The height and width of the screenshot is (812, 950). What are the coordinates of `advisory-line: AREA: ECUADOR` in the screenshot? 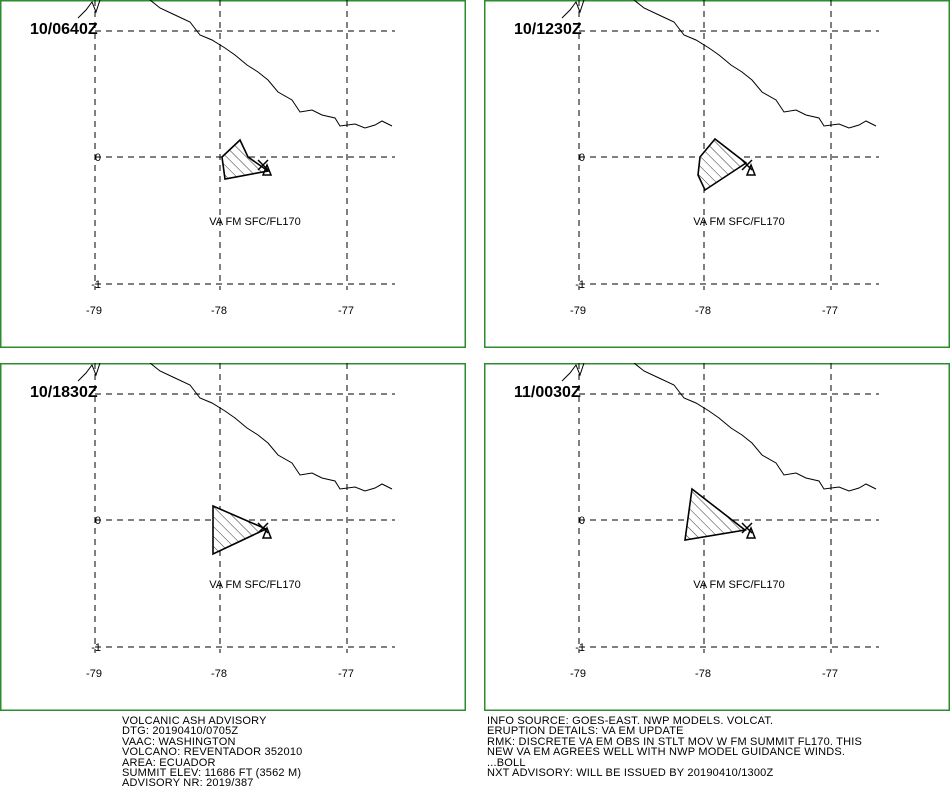 It's located at (169, 762).